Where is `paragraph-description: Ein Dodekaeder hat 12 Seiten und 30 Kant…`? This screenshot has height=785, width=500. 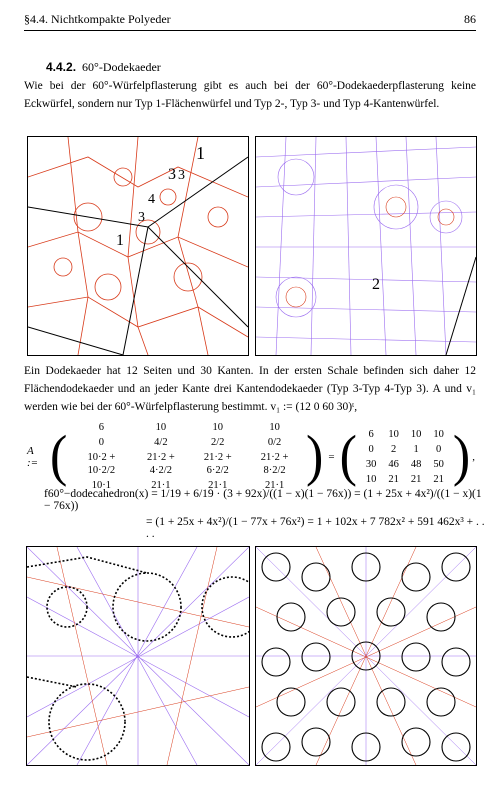 paragraph-description: Ein Dodekaeder hat 12 Seiten und 30 Kant… is located at coordinates (250, 389).